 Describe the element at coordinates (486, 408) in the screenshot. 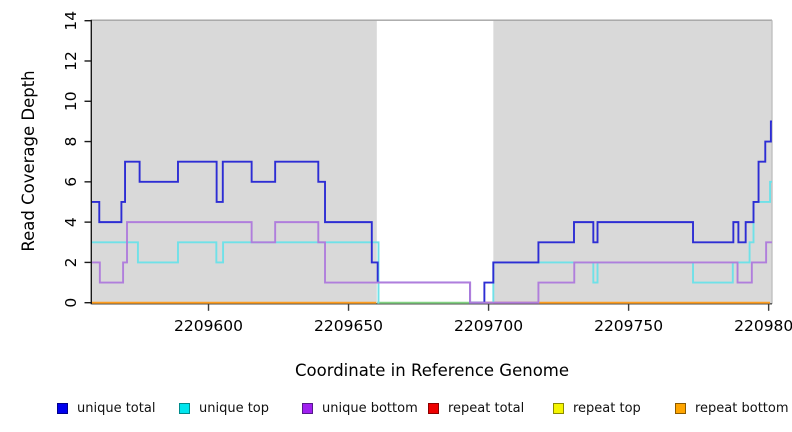

I see `legend-label: repeat total` at that location.